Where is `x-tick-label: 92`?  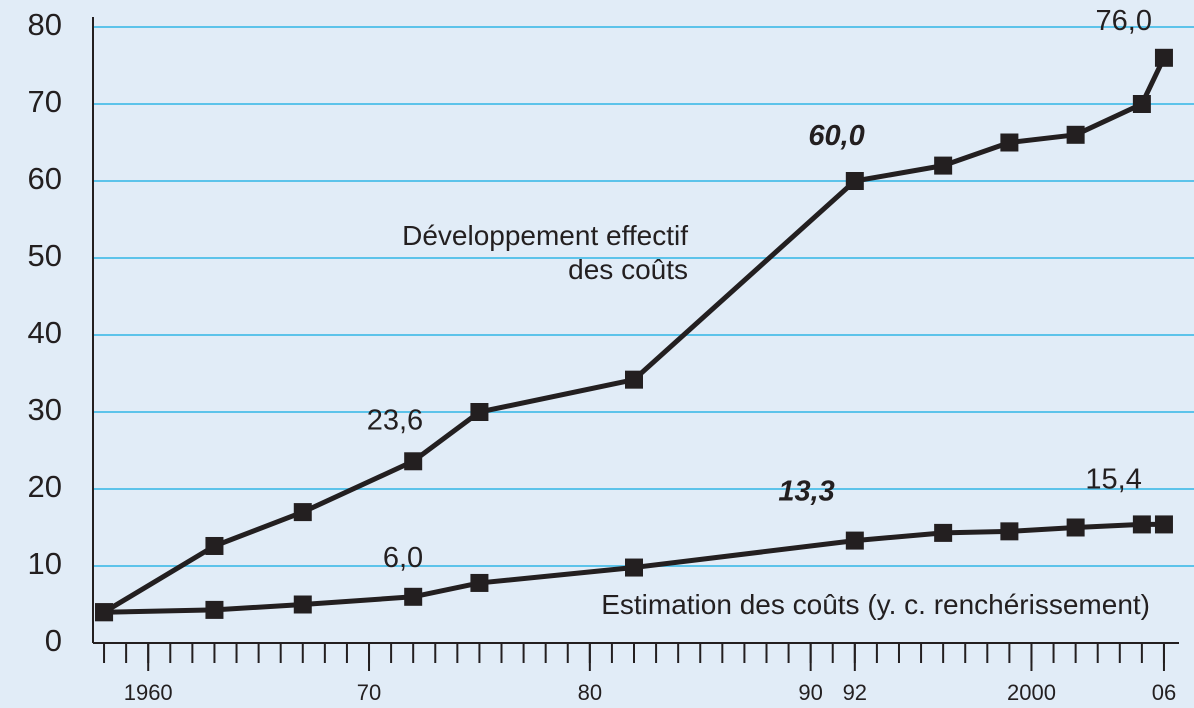
x-tick-label: 92 is located at coordinates (855, 692).